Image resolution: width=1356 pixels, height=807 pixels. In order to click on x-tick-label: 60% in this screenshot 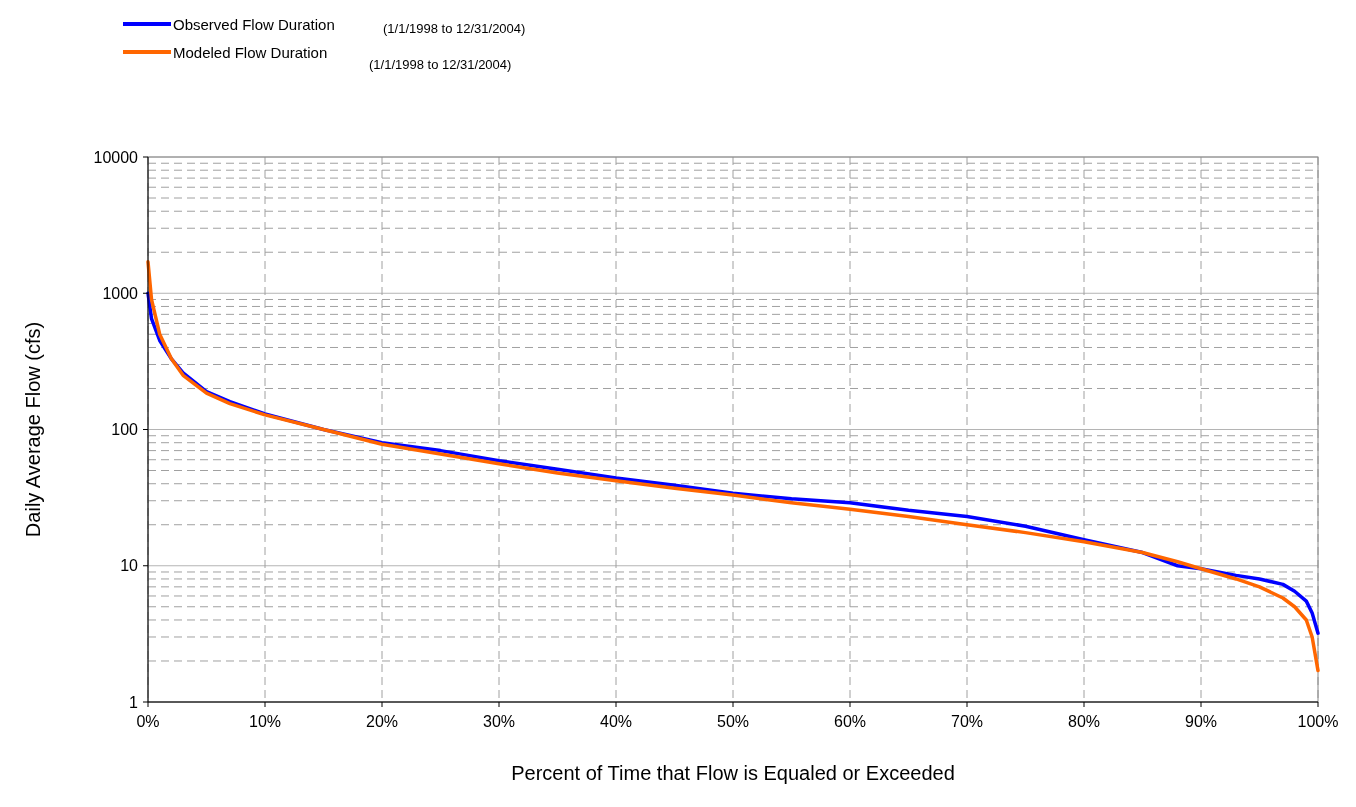, I will do `click(850, 721)`.